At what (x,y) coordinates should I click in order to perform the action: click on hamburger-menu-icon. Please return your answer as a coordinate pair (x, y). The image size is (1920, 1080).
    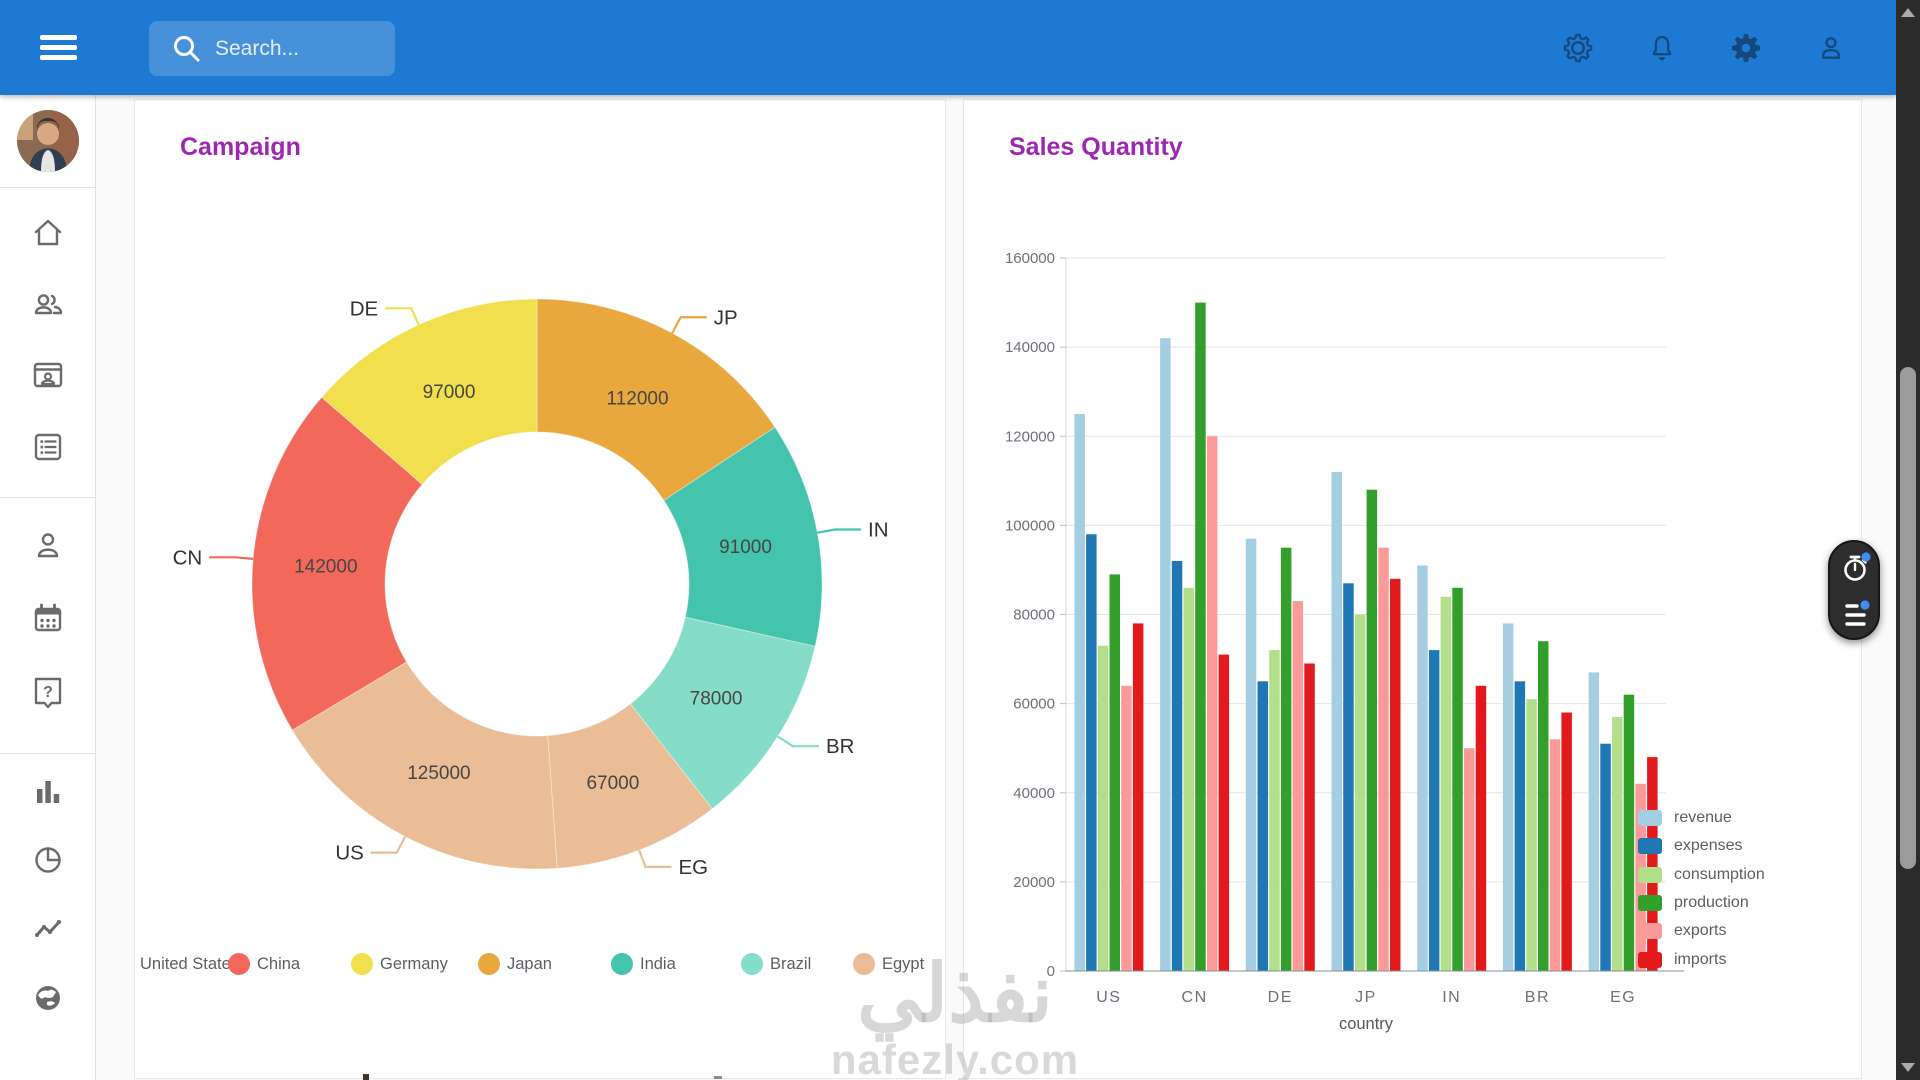
    Looking at the image, I should click on (58, 48).